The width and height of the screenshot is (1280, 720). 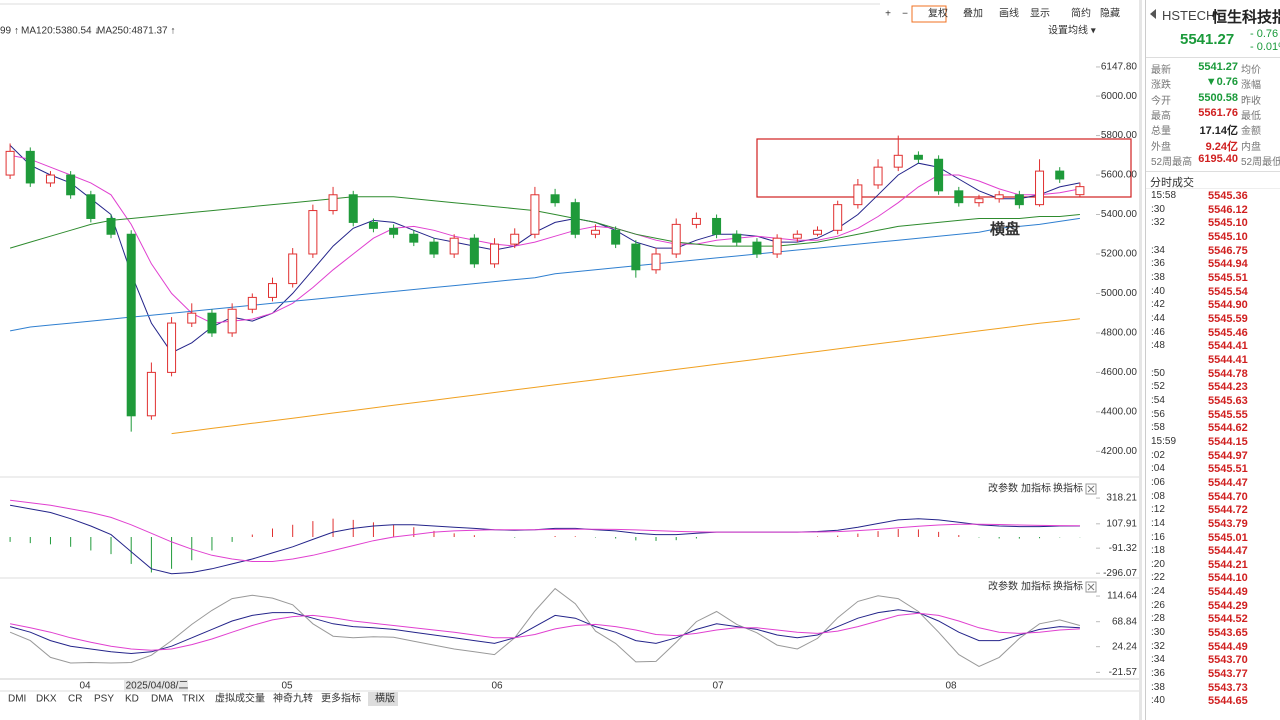 I want to click on trade-time: :28, so click(x=1158, y=619).